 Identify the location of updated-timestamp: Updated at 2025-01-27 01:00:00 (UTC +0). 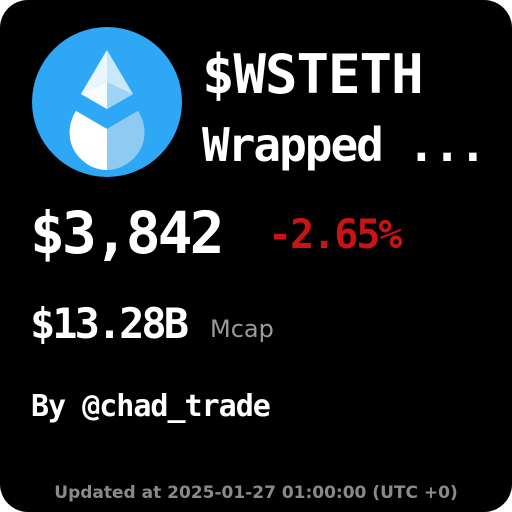
(256, 493).